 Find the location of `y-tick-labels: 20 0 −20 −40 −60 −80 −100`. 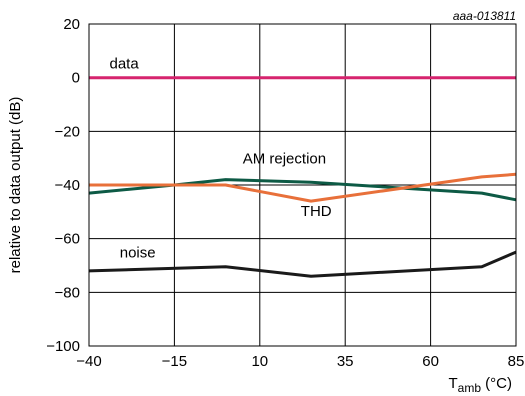

y-tick-labels: 20 0 −20 −40 −60 −80 −100 is located at coordinates (63, 185).